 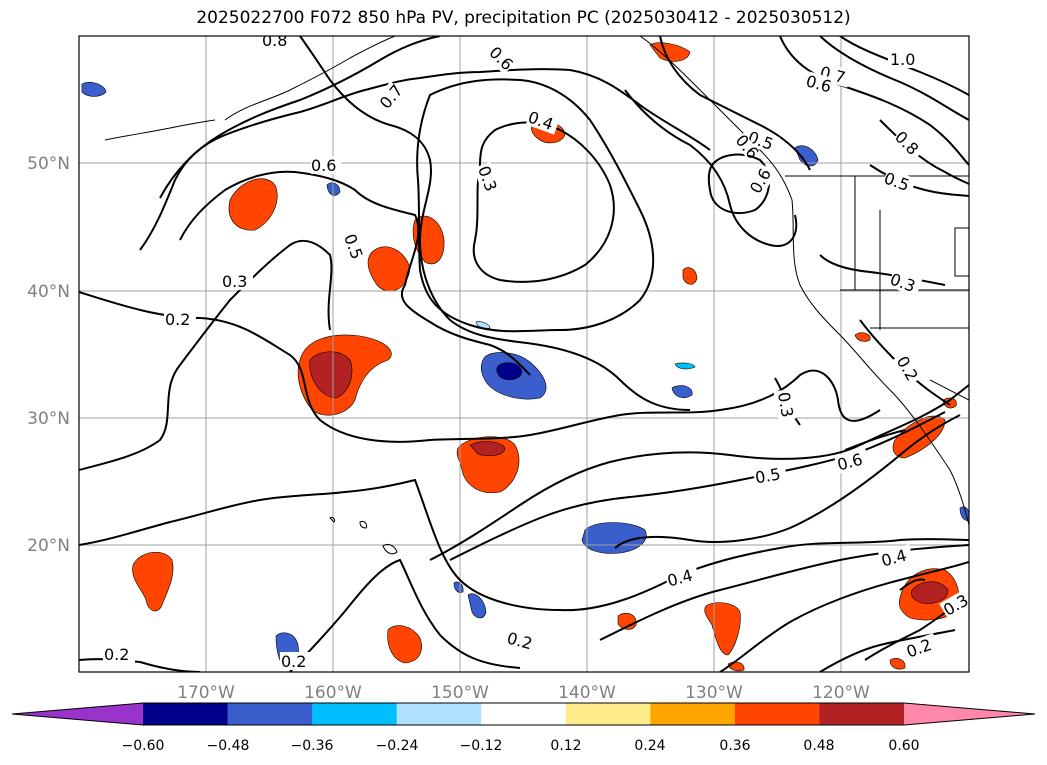 I want to click on colorbar-tick-label: 0.48, so click(x=818, y=746).